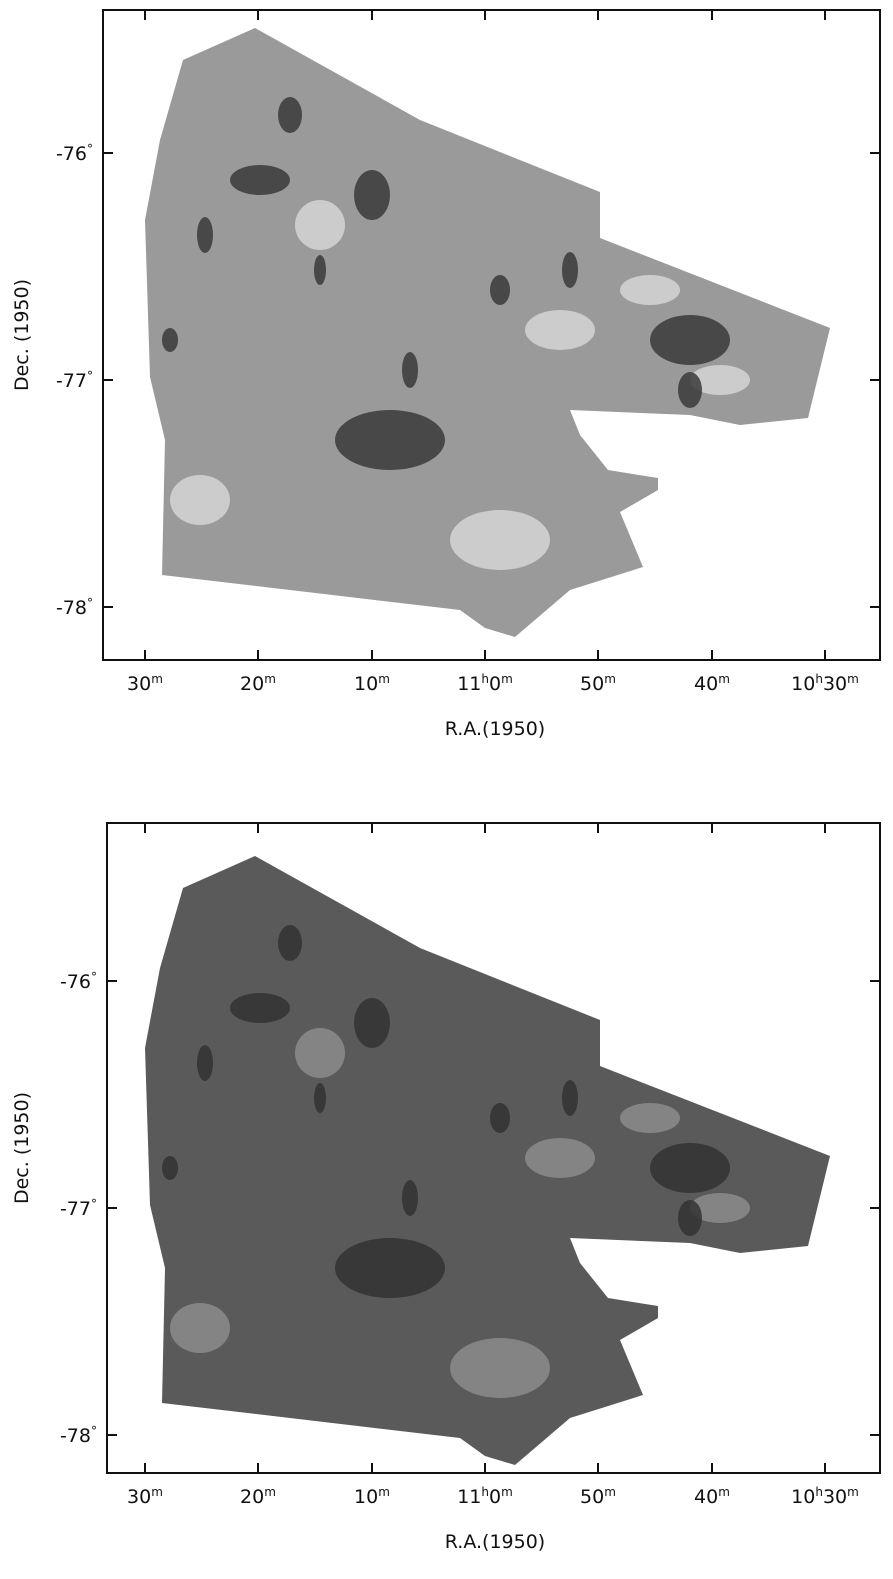 This screenshot has width=893, height=1579. I want to click on x-tick-label: 50m, so click(598, 683).